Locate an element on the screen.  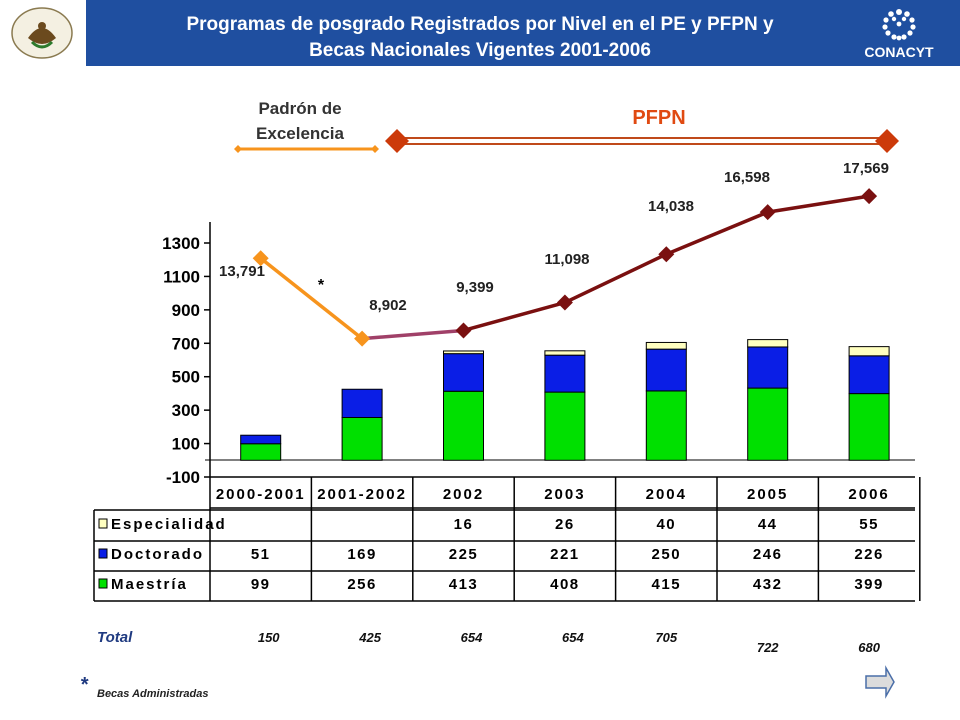
total-value: 722 is located at coordinates (768, 647).